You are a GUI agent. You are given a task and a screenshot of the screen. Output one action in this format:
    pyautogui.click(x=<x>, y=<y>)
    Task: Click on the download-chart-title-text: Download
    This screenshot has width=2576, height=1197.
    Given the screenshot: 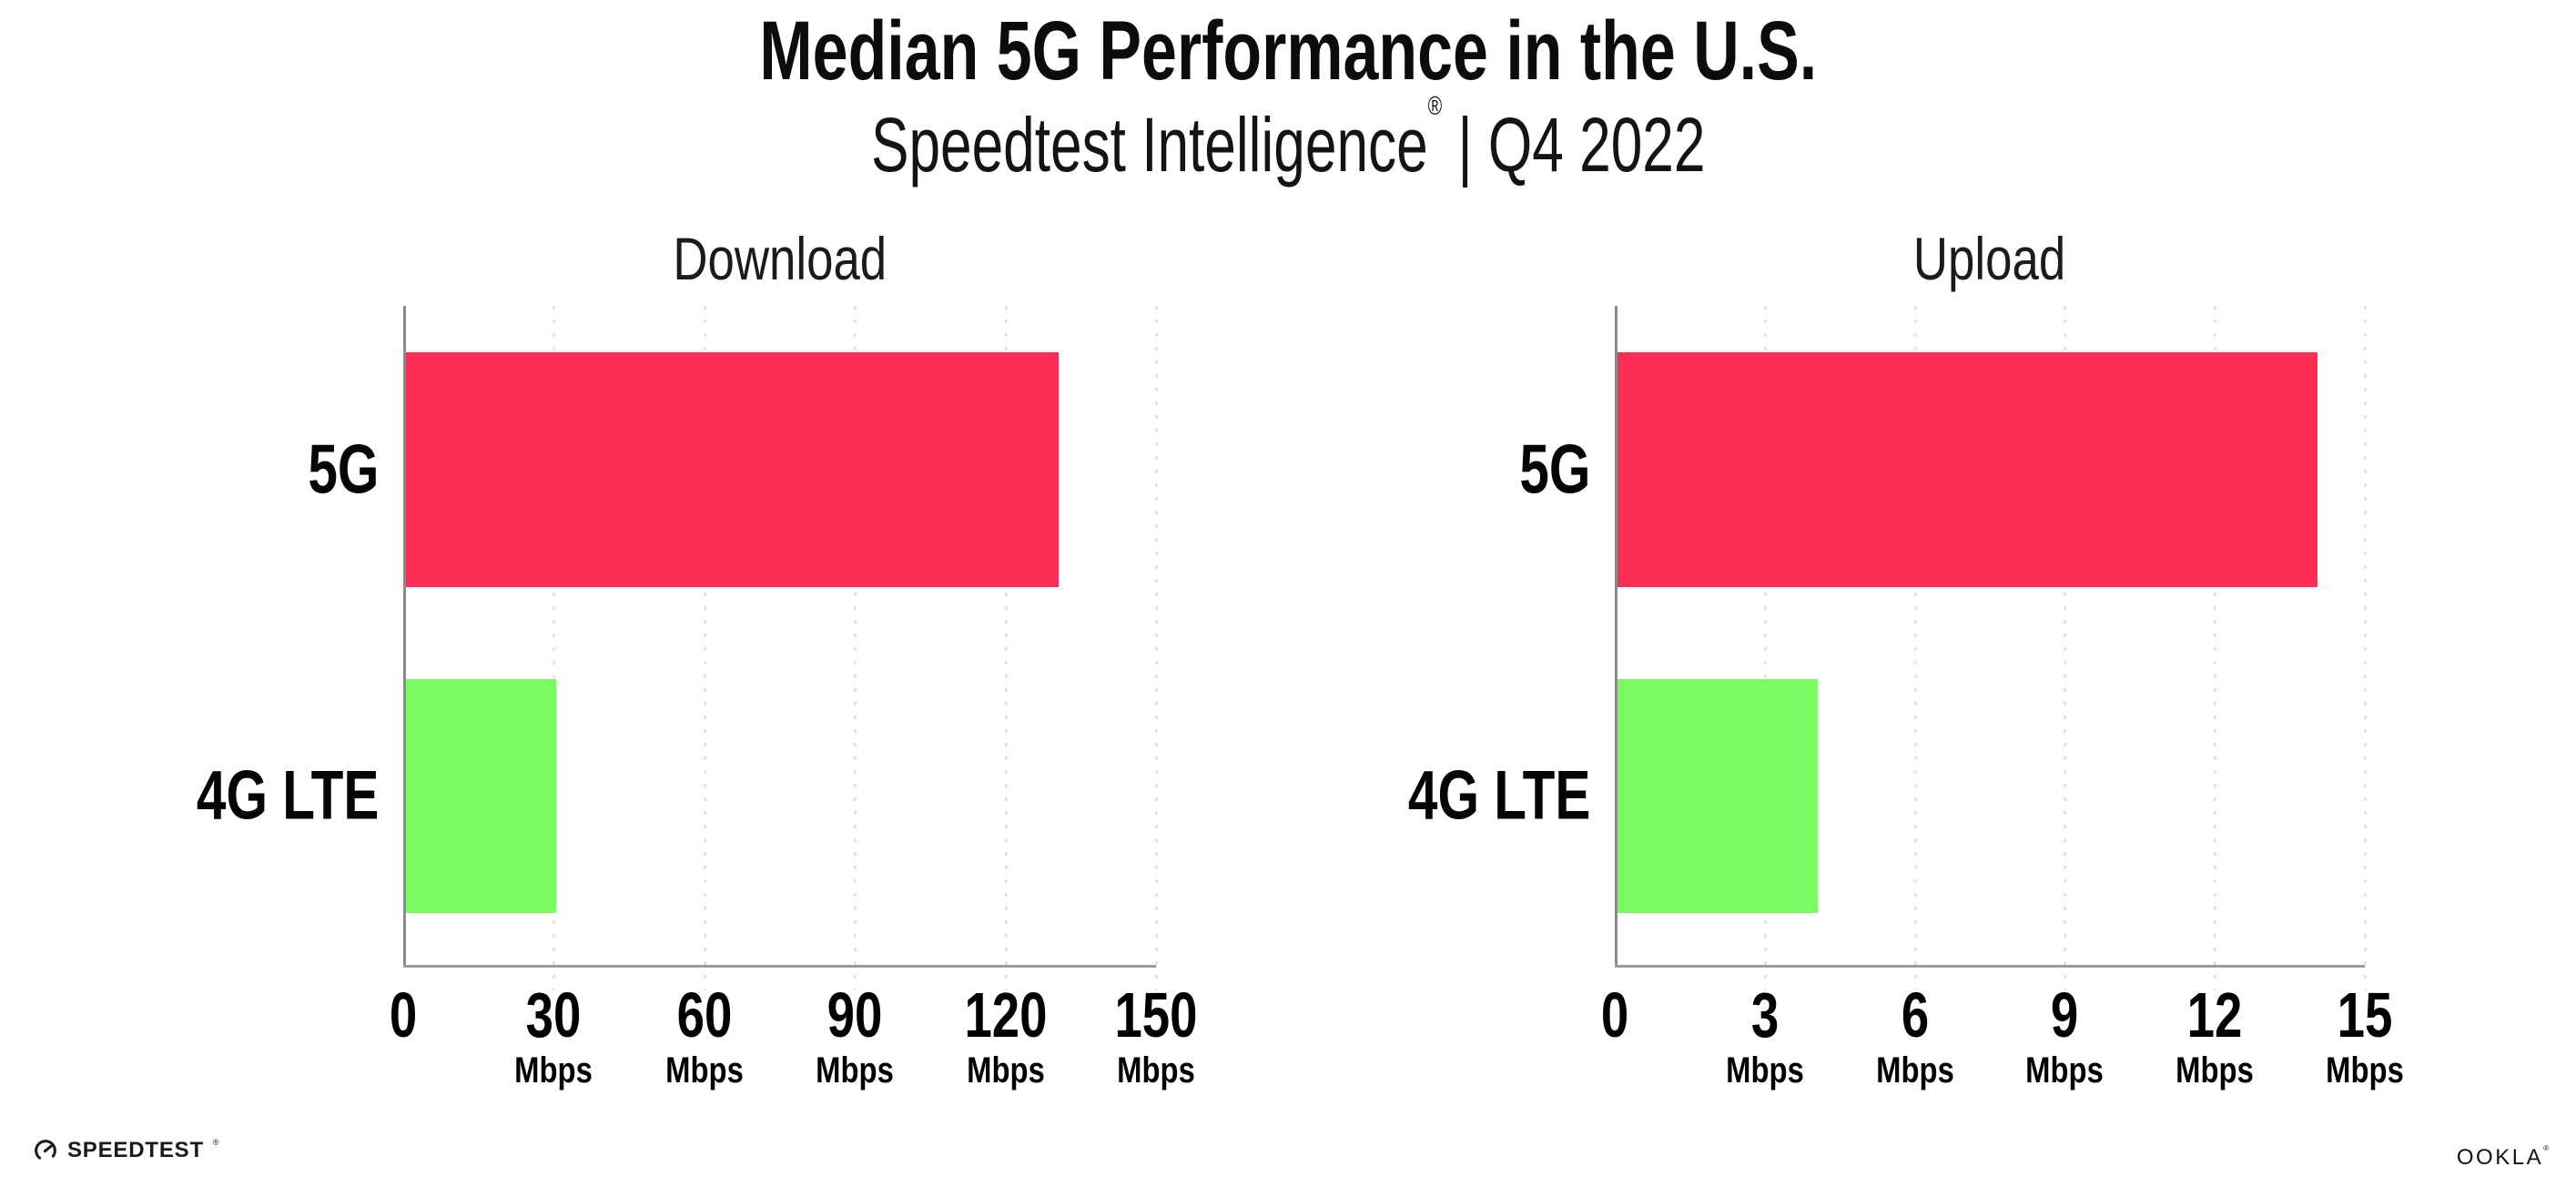 What is the action you would take?
    pyautogui.click(x=780, y=258)
    